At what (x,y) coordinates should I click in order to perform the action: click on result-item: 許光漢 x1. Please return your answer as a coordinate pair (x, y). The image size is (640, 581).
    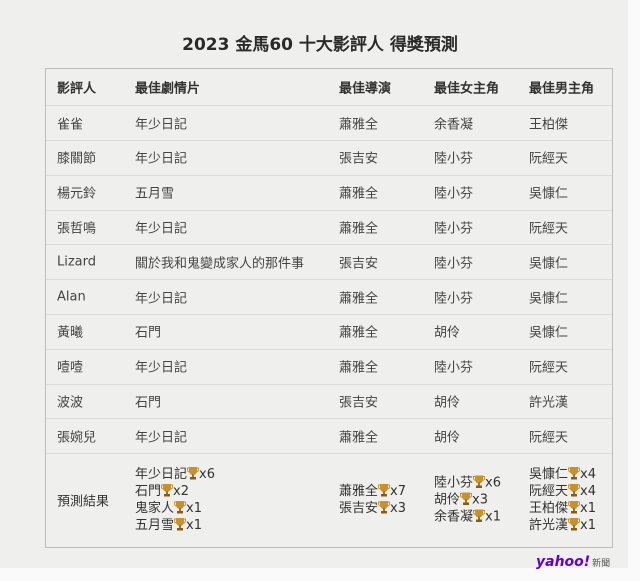
    Looking at the image, I should click on (562, 525).